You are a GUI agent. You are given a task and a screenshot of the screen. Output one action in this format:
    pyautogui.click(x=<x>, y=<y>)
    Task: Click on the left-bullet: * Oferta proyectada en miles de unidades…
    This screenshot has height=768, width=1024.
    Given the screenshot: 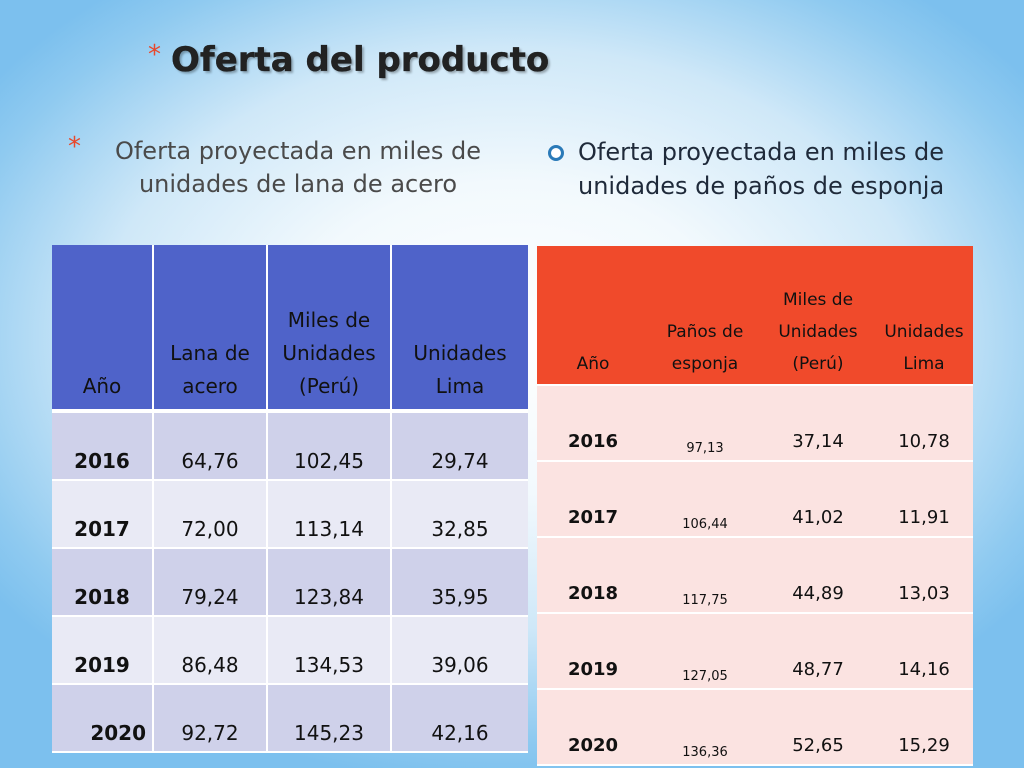 What is the action you would take?
    pyautogui.click(x=288, y=166)
    